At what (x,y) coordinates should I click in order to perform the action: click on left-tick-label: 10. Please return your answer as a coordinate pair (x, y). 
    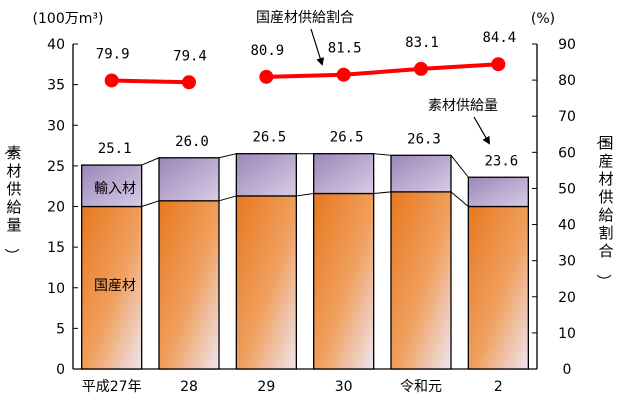
    Looking at the image, I should click on (56, 289).